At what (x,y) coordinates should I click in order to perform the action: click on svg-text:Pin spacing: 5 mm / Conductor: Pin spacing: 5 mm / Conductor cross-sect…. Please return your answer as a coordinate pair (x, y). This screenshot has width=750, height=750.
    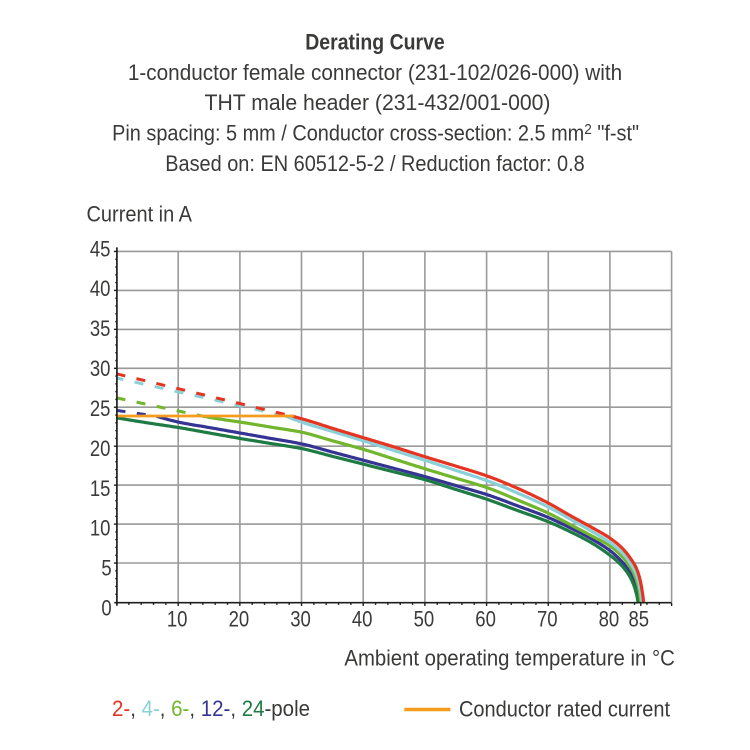
    Looking at the image, I should click on (375, 133).